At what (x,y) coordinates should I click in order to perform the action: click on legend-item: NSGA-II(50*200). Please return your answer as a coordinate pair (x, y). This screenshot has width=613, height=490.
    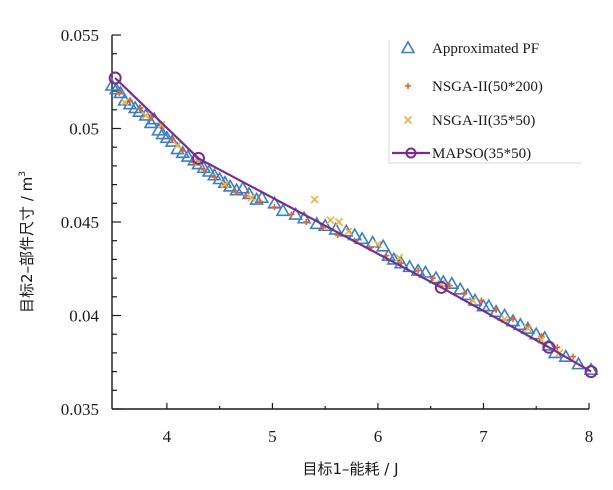
    Looking at the image, I should click on (474, 87).